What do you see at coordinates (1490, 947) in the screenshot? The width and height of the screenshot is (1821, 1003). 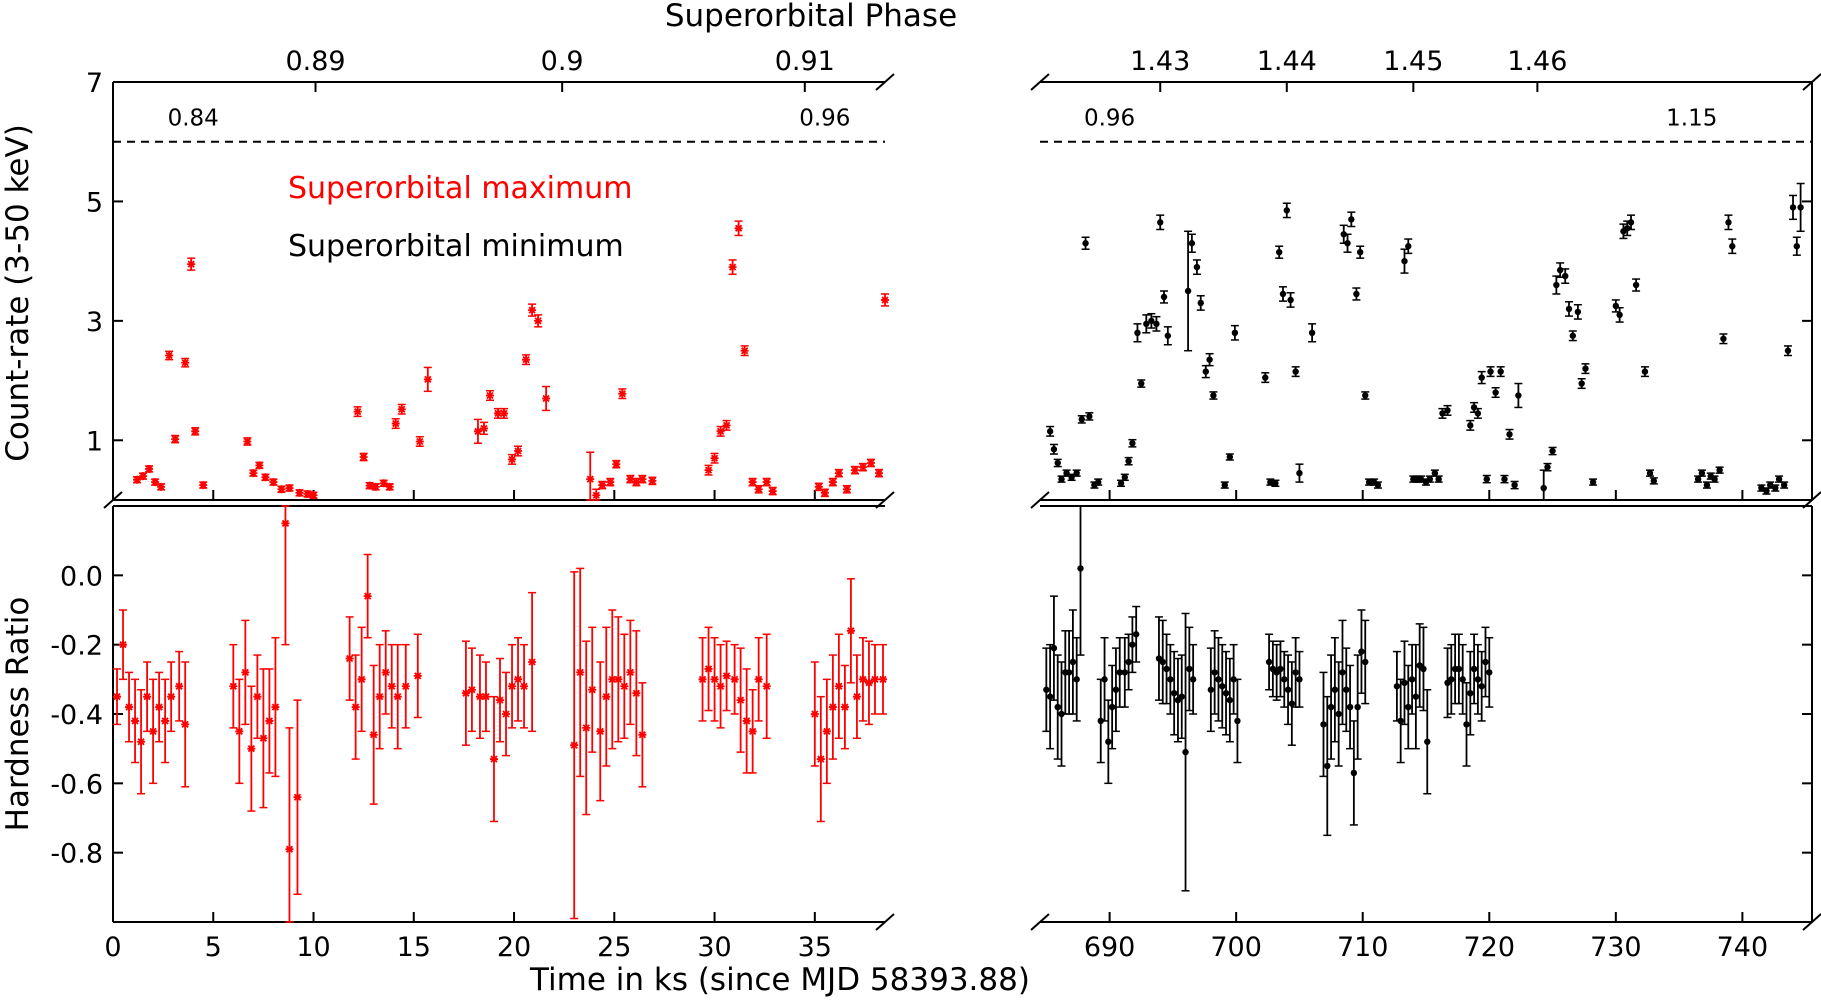 I see `x-tick-label: 720` at bounding box center [1490, 947].